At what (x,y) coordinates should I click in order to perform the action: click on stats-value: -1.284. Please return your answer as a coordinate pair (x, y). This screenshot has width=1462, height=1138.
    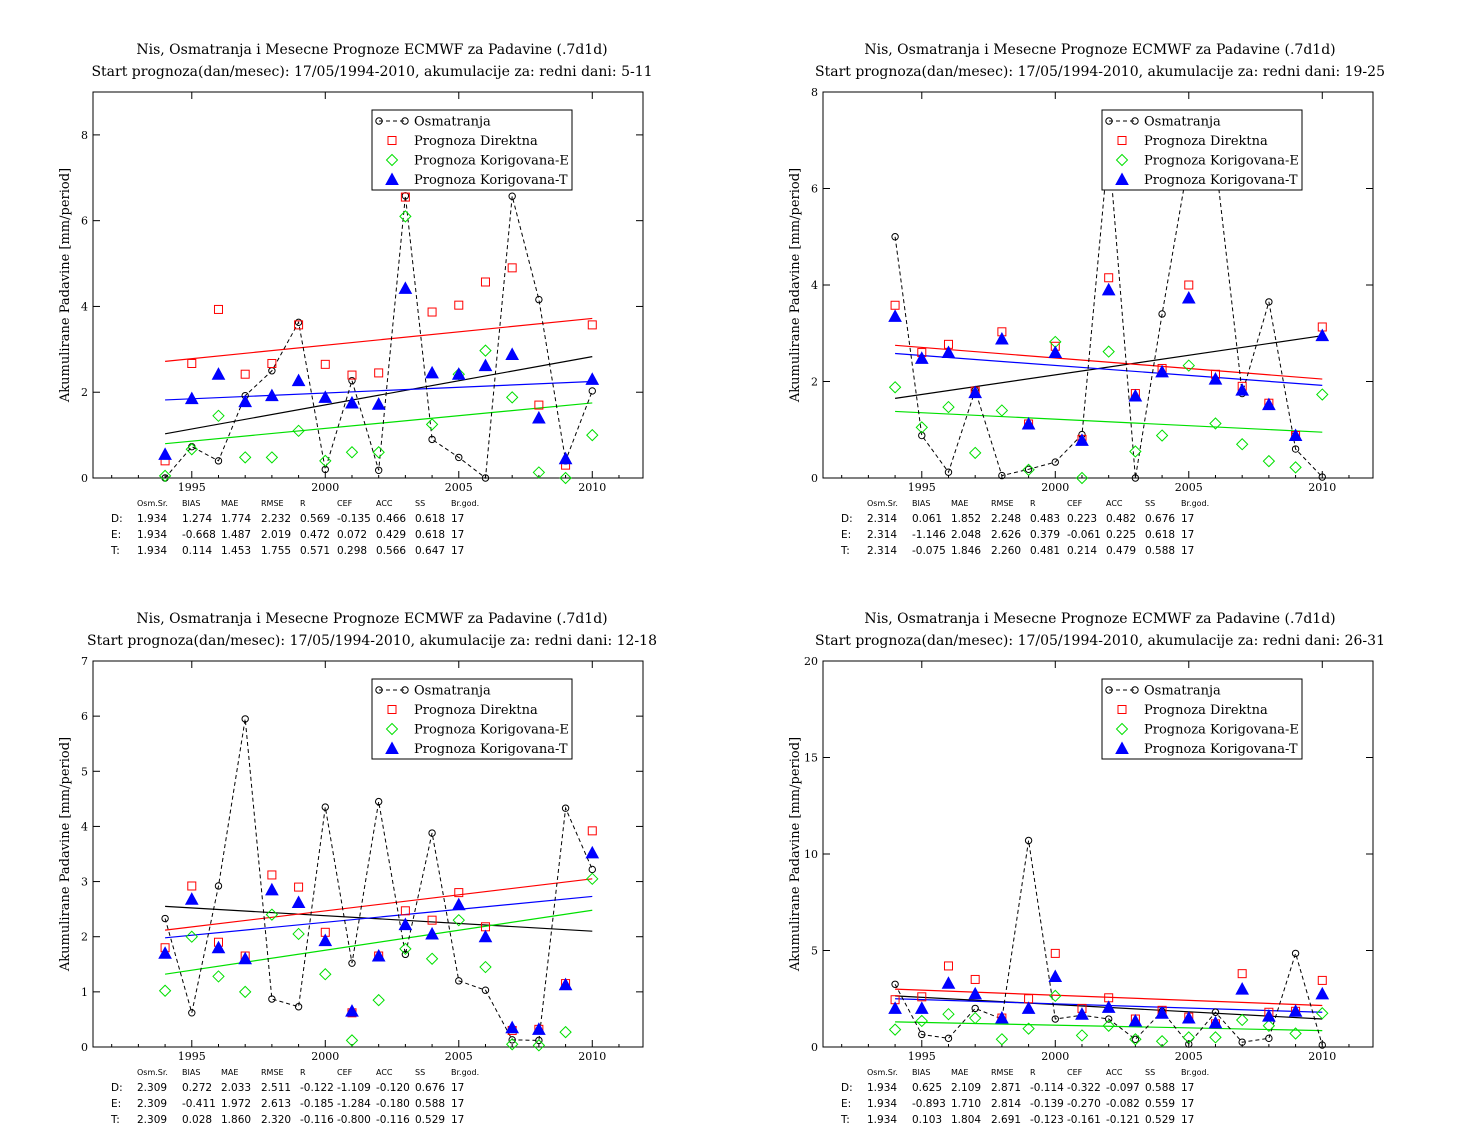
    Looking at the image, I should click on (354, 1104).